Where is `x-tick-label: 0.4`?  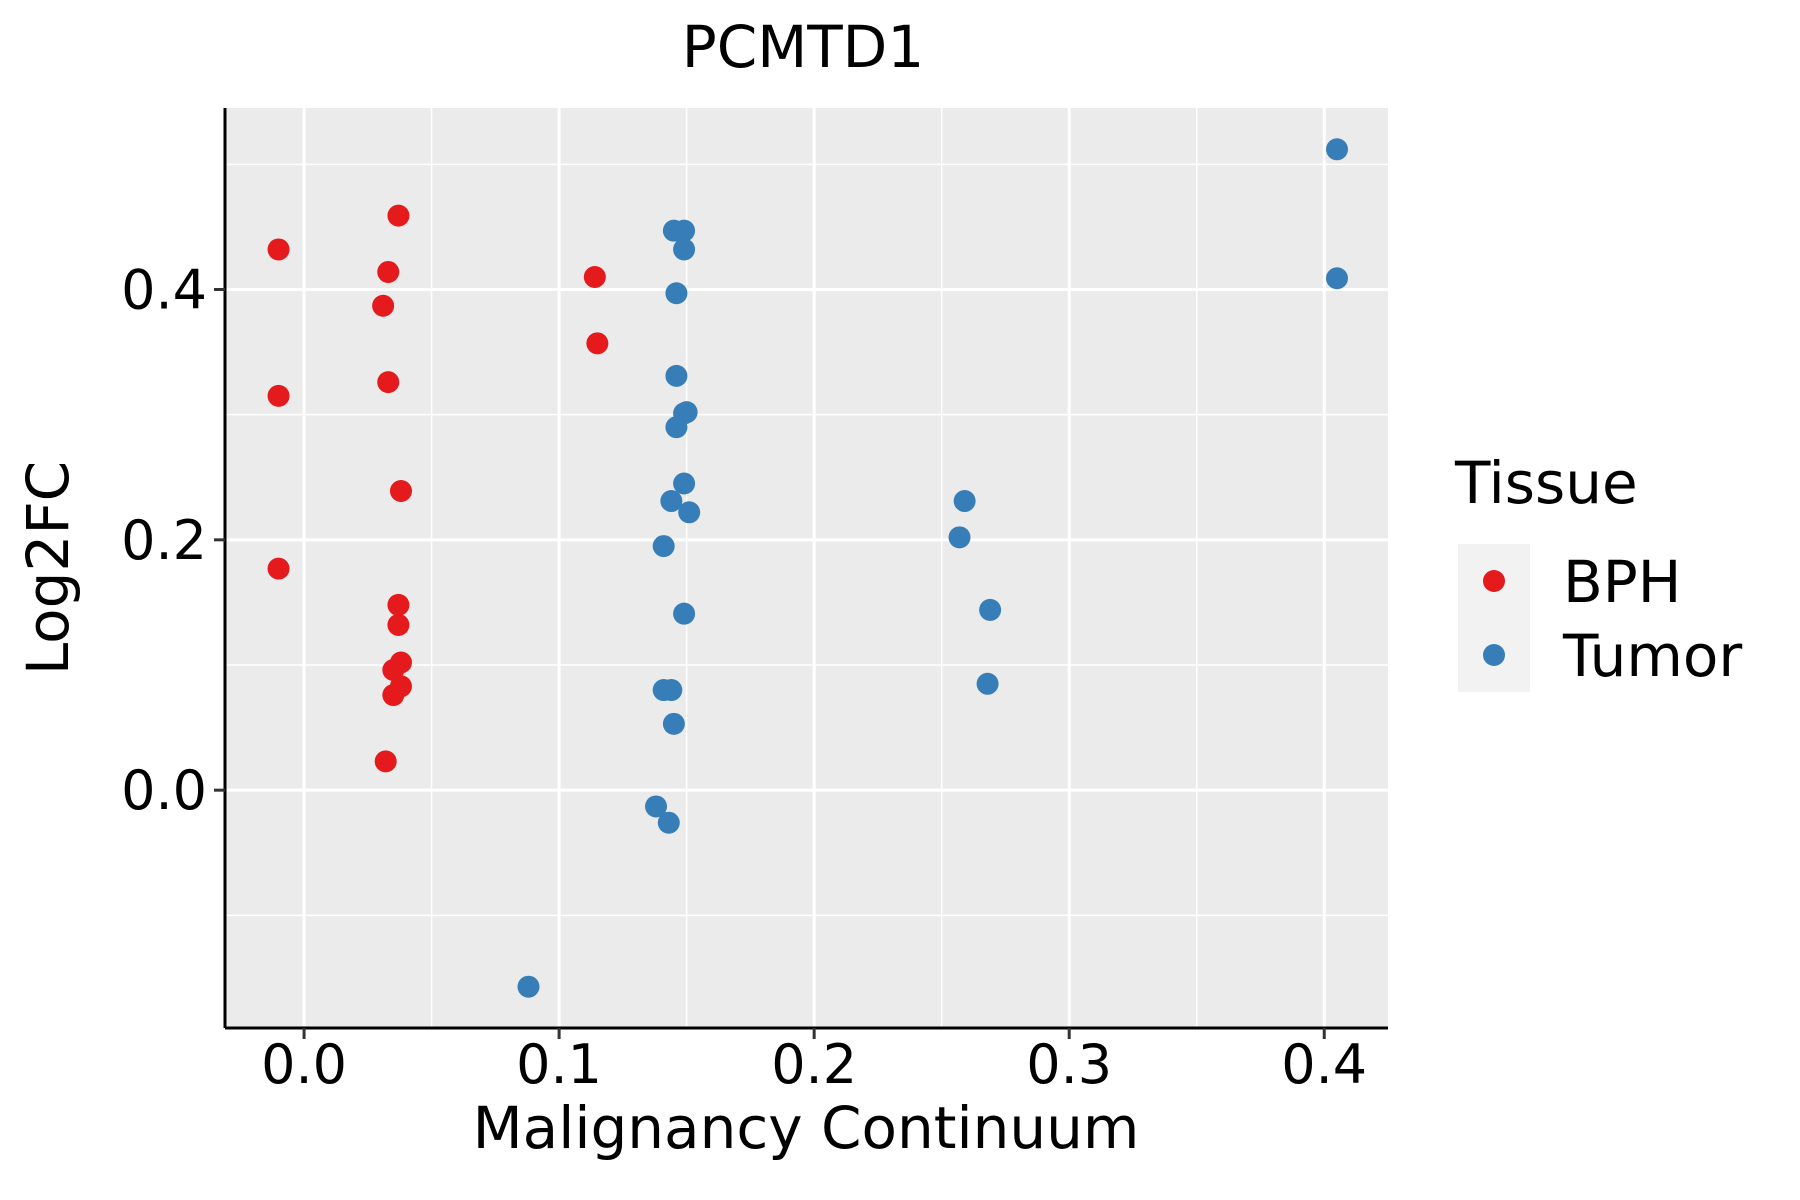
x-tick-label: 0.4 is located at coordinates (1324, 1064).